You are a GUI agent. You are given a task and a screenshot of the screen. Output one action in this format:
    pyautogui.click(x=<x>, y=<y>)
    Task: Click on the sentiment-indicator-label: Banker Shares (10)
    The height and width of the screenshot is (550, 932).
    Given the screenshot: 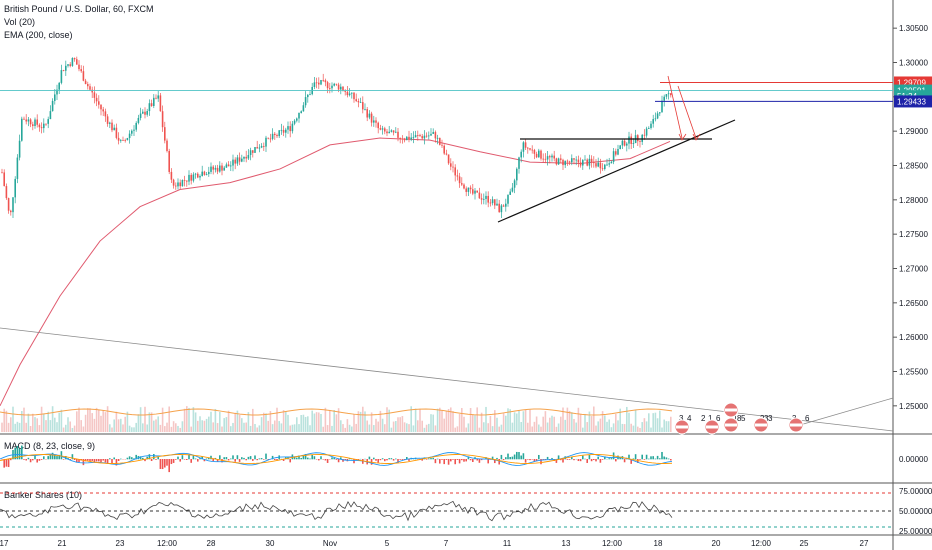 What is the action you would take?
    pyautogui.click(x=43, y=495)
    